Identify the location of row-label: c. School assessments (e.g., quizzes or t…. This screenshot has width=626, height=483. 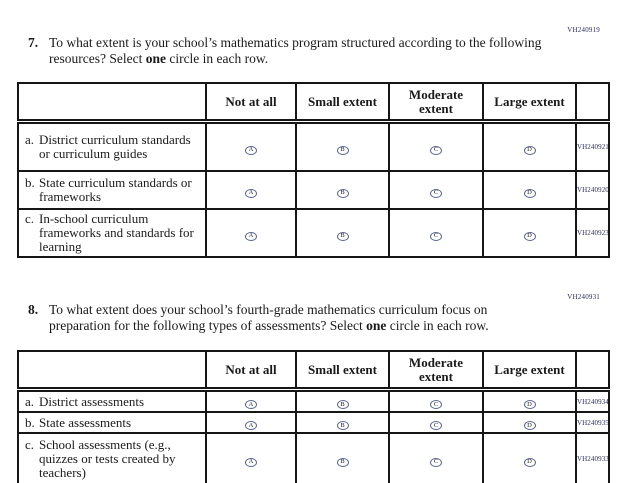
(112, 457).